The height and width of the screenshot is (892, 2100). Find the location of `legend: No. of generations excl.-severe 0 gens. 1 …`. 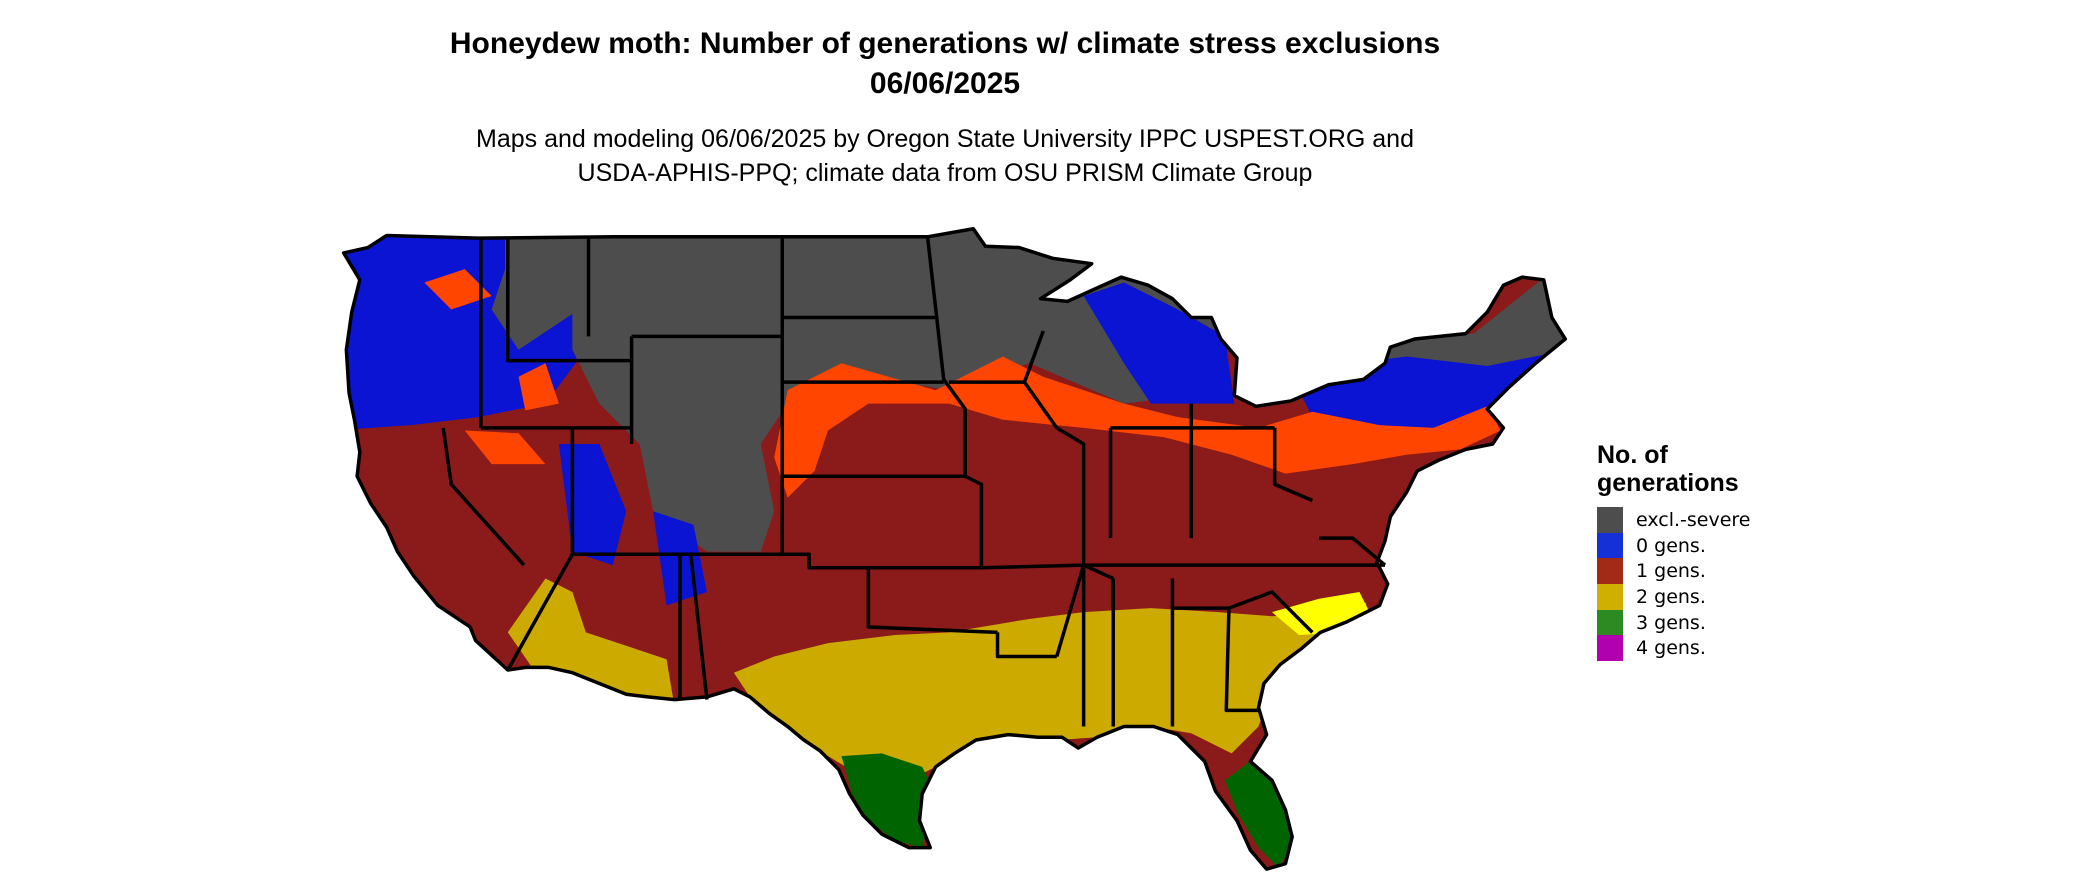

legend: No. of generations excl.-severe 0 gens. 1 … is located at coordinates (1697, 551).